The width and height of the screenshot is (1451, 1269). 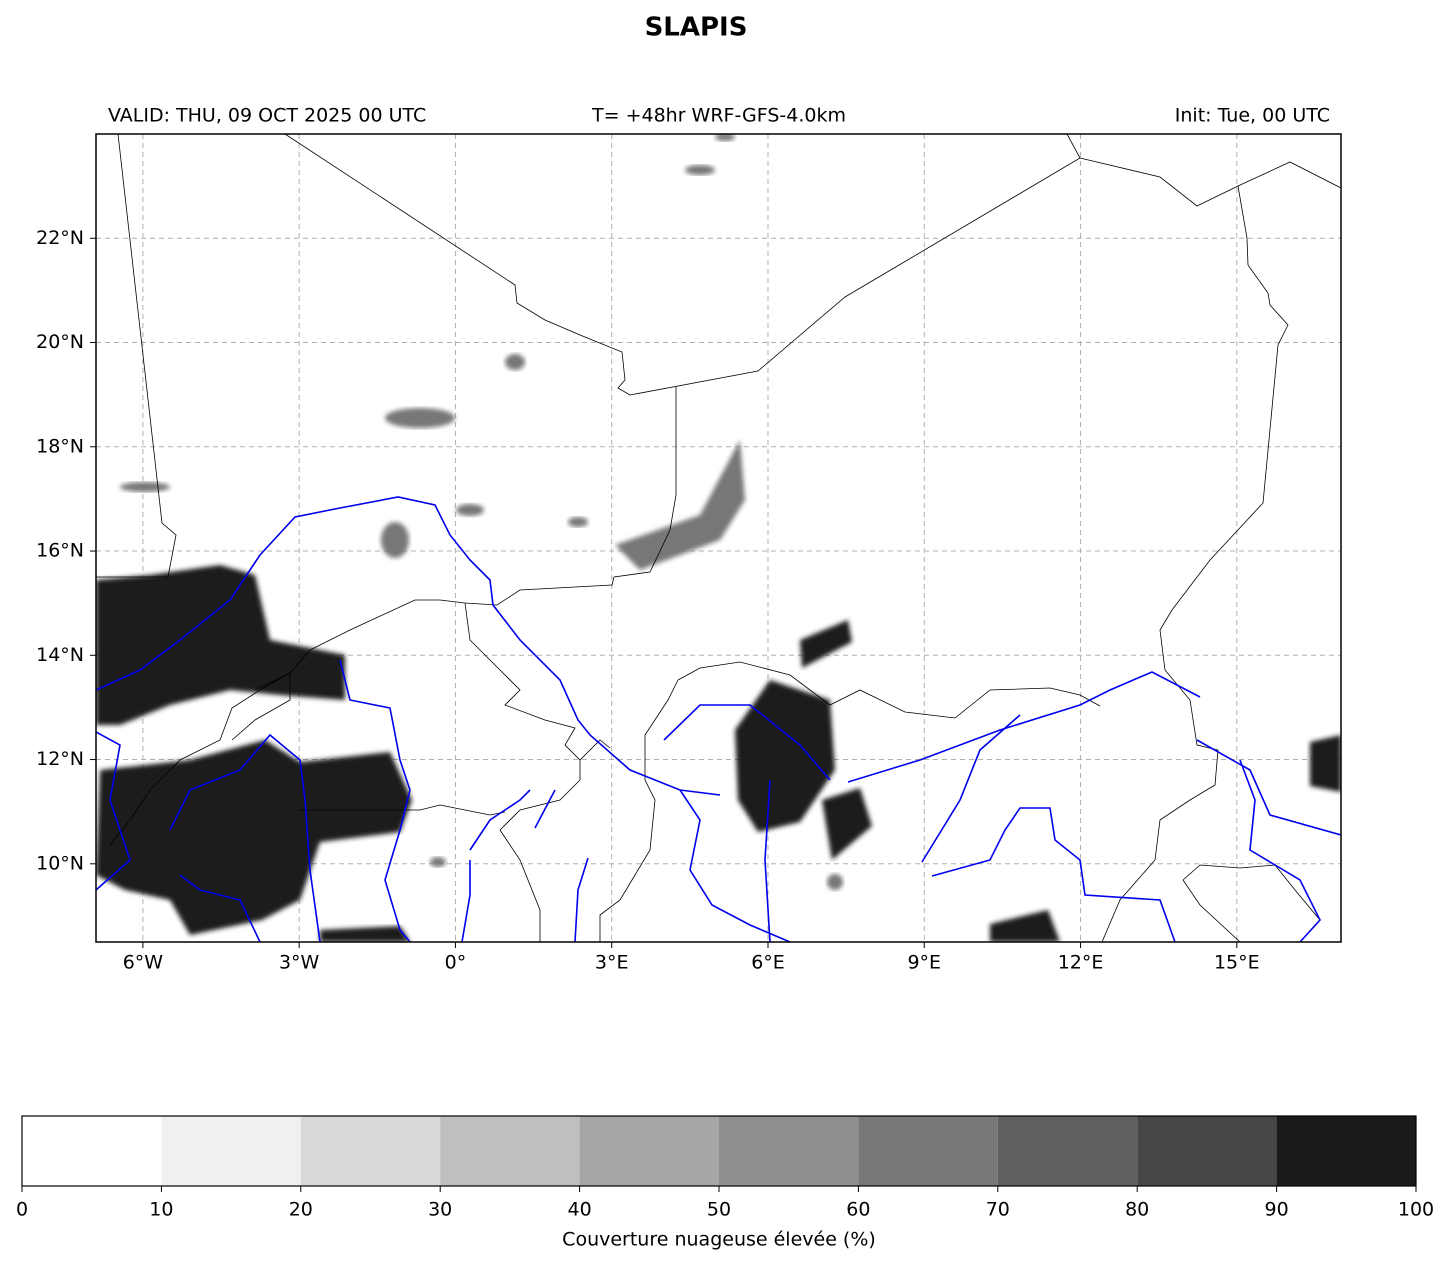 I want to click on y-tick-label: 20°N, so click(x=60, y=342).